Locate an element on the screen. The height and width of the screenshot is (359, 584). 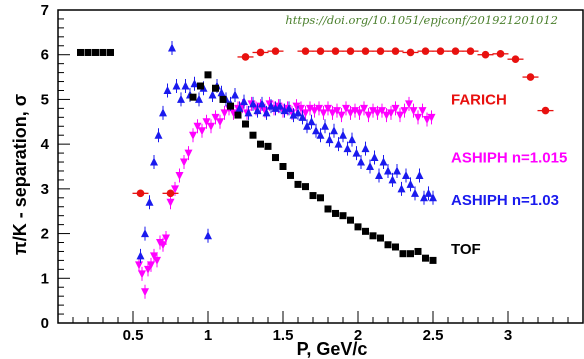
y-tick-label: 4 is located at coordinates (45, 144).